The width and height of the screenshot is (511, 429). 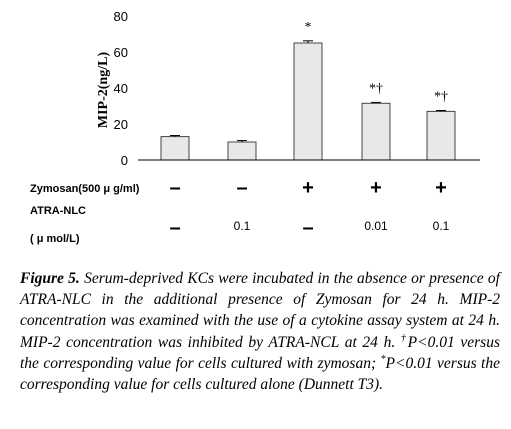 I want to click on y-tick-label: 0, so click(x=124, y=160).